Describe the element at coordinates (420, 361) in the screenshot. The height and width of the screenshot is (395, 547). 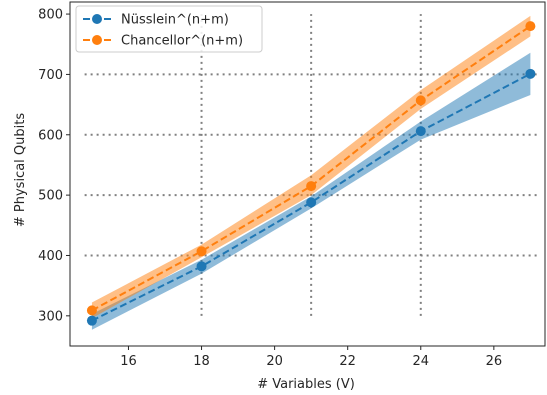
I see `x-tick-label: 24` at that location.